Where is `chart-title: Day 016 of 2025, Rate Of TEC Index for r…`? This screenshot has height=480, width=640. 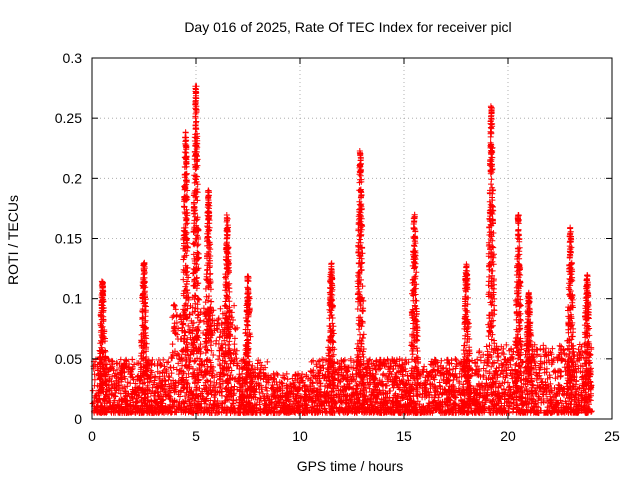 chart-title: Day 016 of 2025, Rate Of TEC Index for r… is located at coordinates (347, 27).